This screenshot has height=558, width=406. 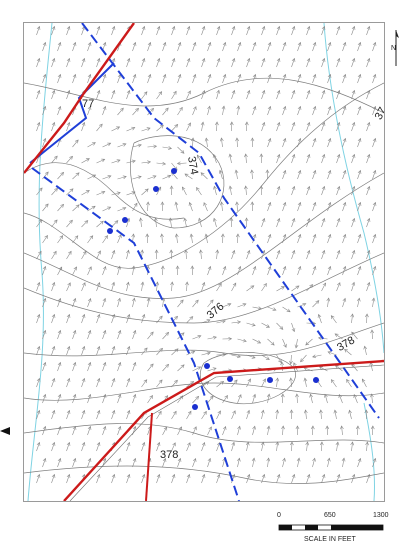 What do you see at coordinates (330, 539) in the screenshot?
I see `scale-label: SCALE IN FEET` at bounding box center [330, 539].